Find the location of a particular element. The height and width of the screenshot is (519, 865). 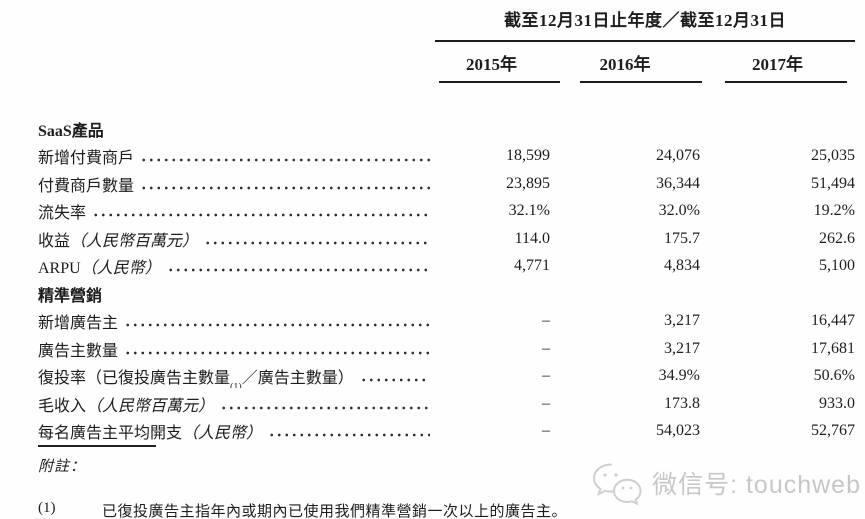

value-2016: 54,023 is located at coordinates (678, 431).